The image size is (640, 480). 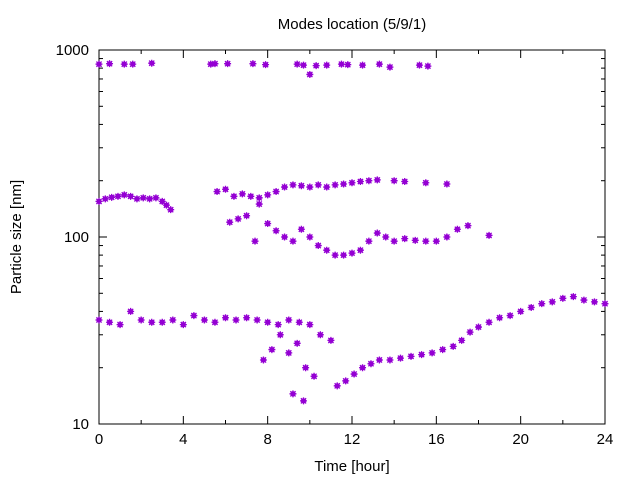 I want to click on y-tick-label: 1000, so click(x=72, y=50).